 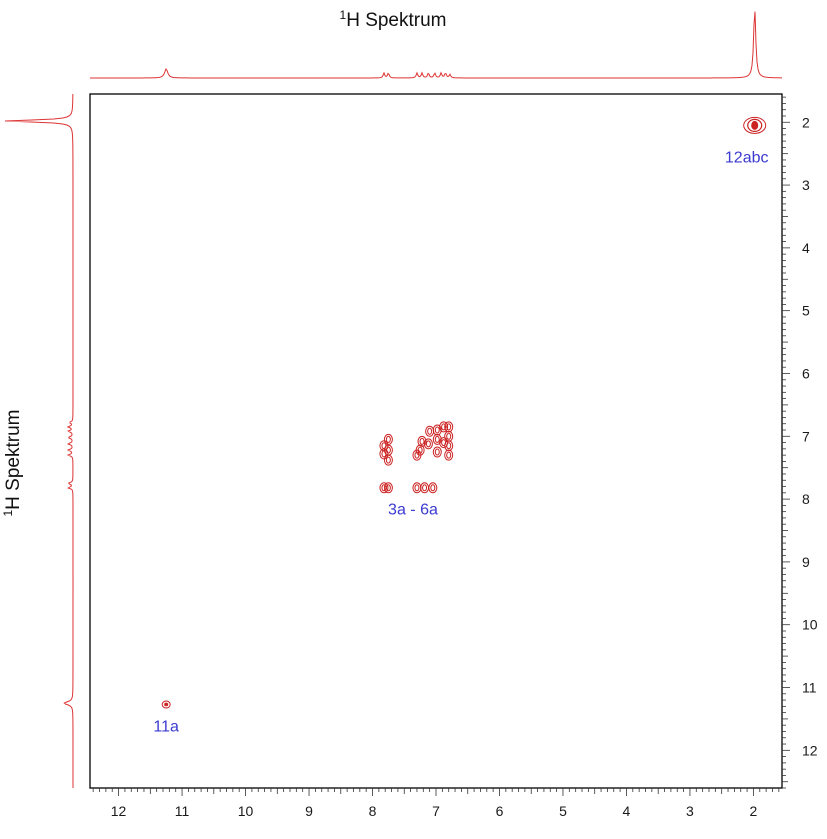 I want to click on x-tick-label: 7, so click(x=436, y=811).